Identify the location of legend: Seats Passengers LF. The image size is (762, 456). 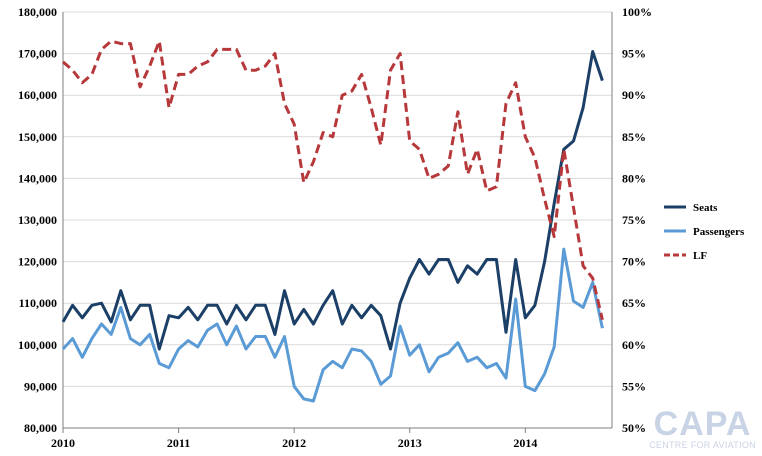
(704, 232).